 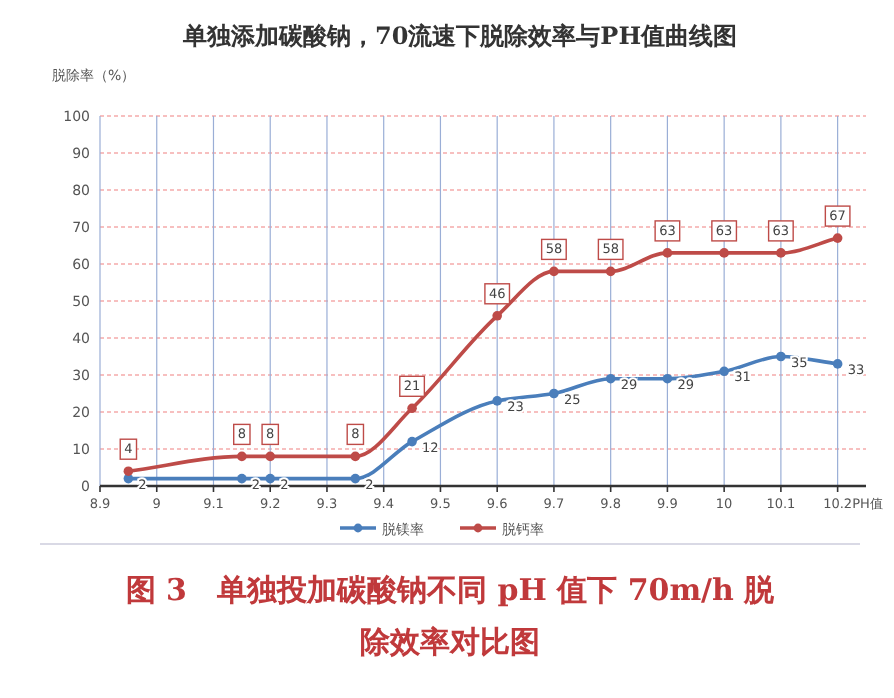 What do you see at coordinates (450, 617) in the screenshot?
I see `caption: 图 3 单独投加碳酸钠不同 pH 值下 70m/h 脱除效率对比图` at bounding box center [450, 617].